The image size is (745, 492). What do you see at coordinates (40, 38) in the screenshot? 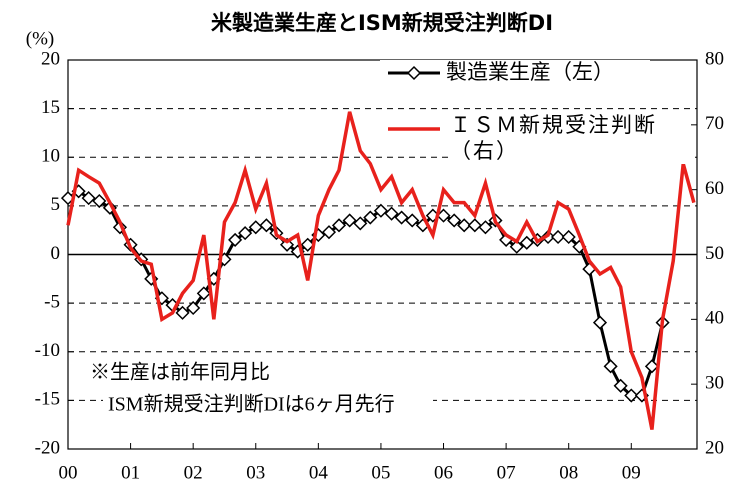
I see `y-axis-label: (%)` at bounding box center [40, 38].